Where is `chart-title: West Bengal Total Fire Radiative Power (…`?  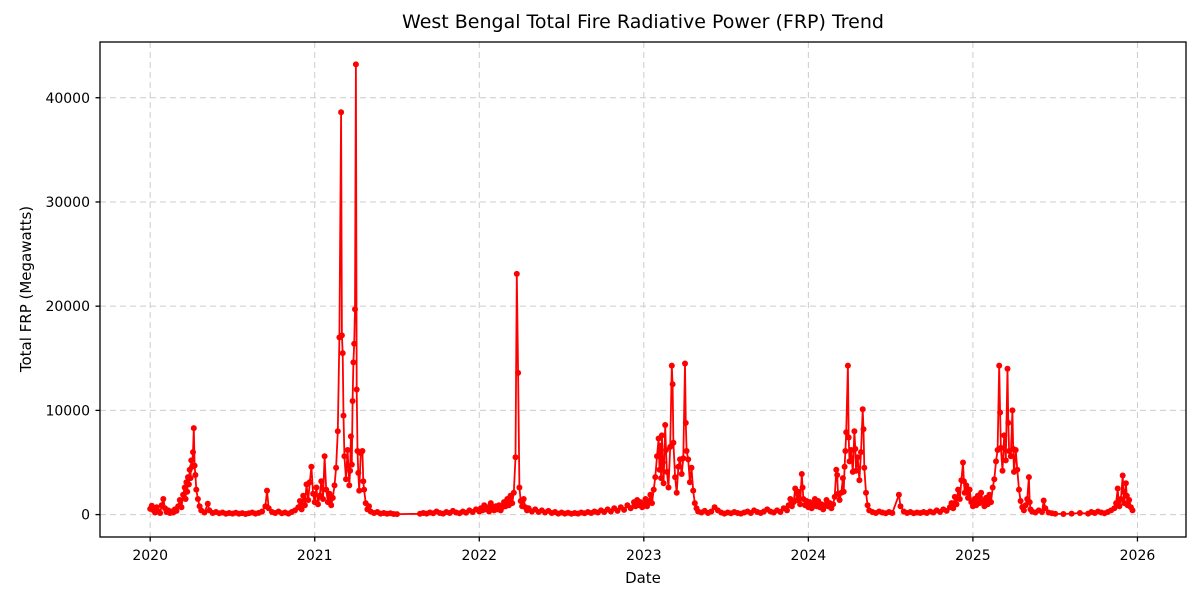
chart-title: West Bengal Total Fire Radiative Power (… is located at coordinates (643, 22).